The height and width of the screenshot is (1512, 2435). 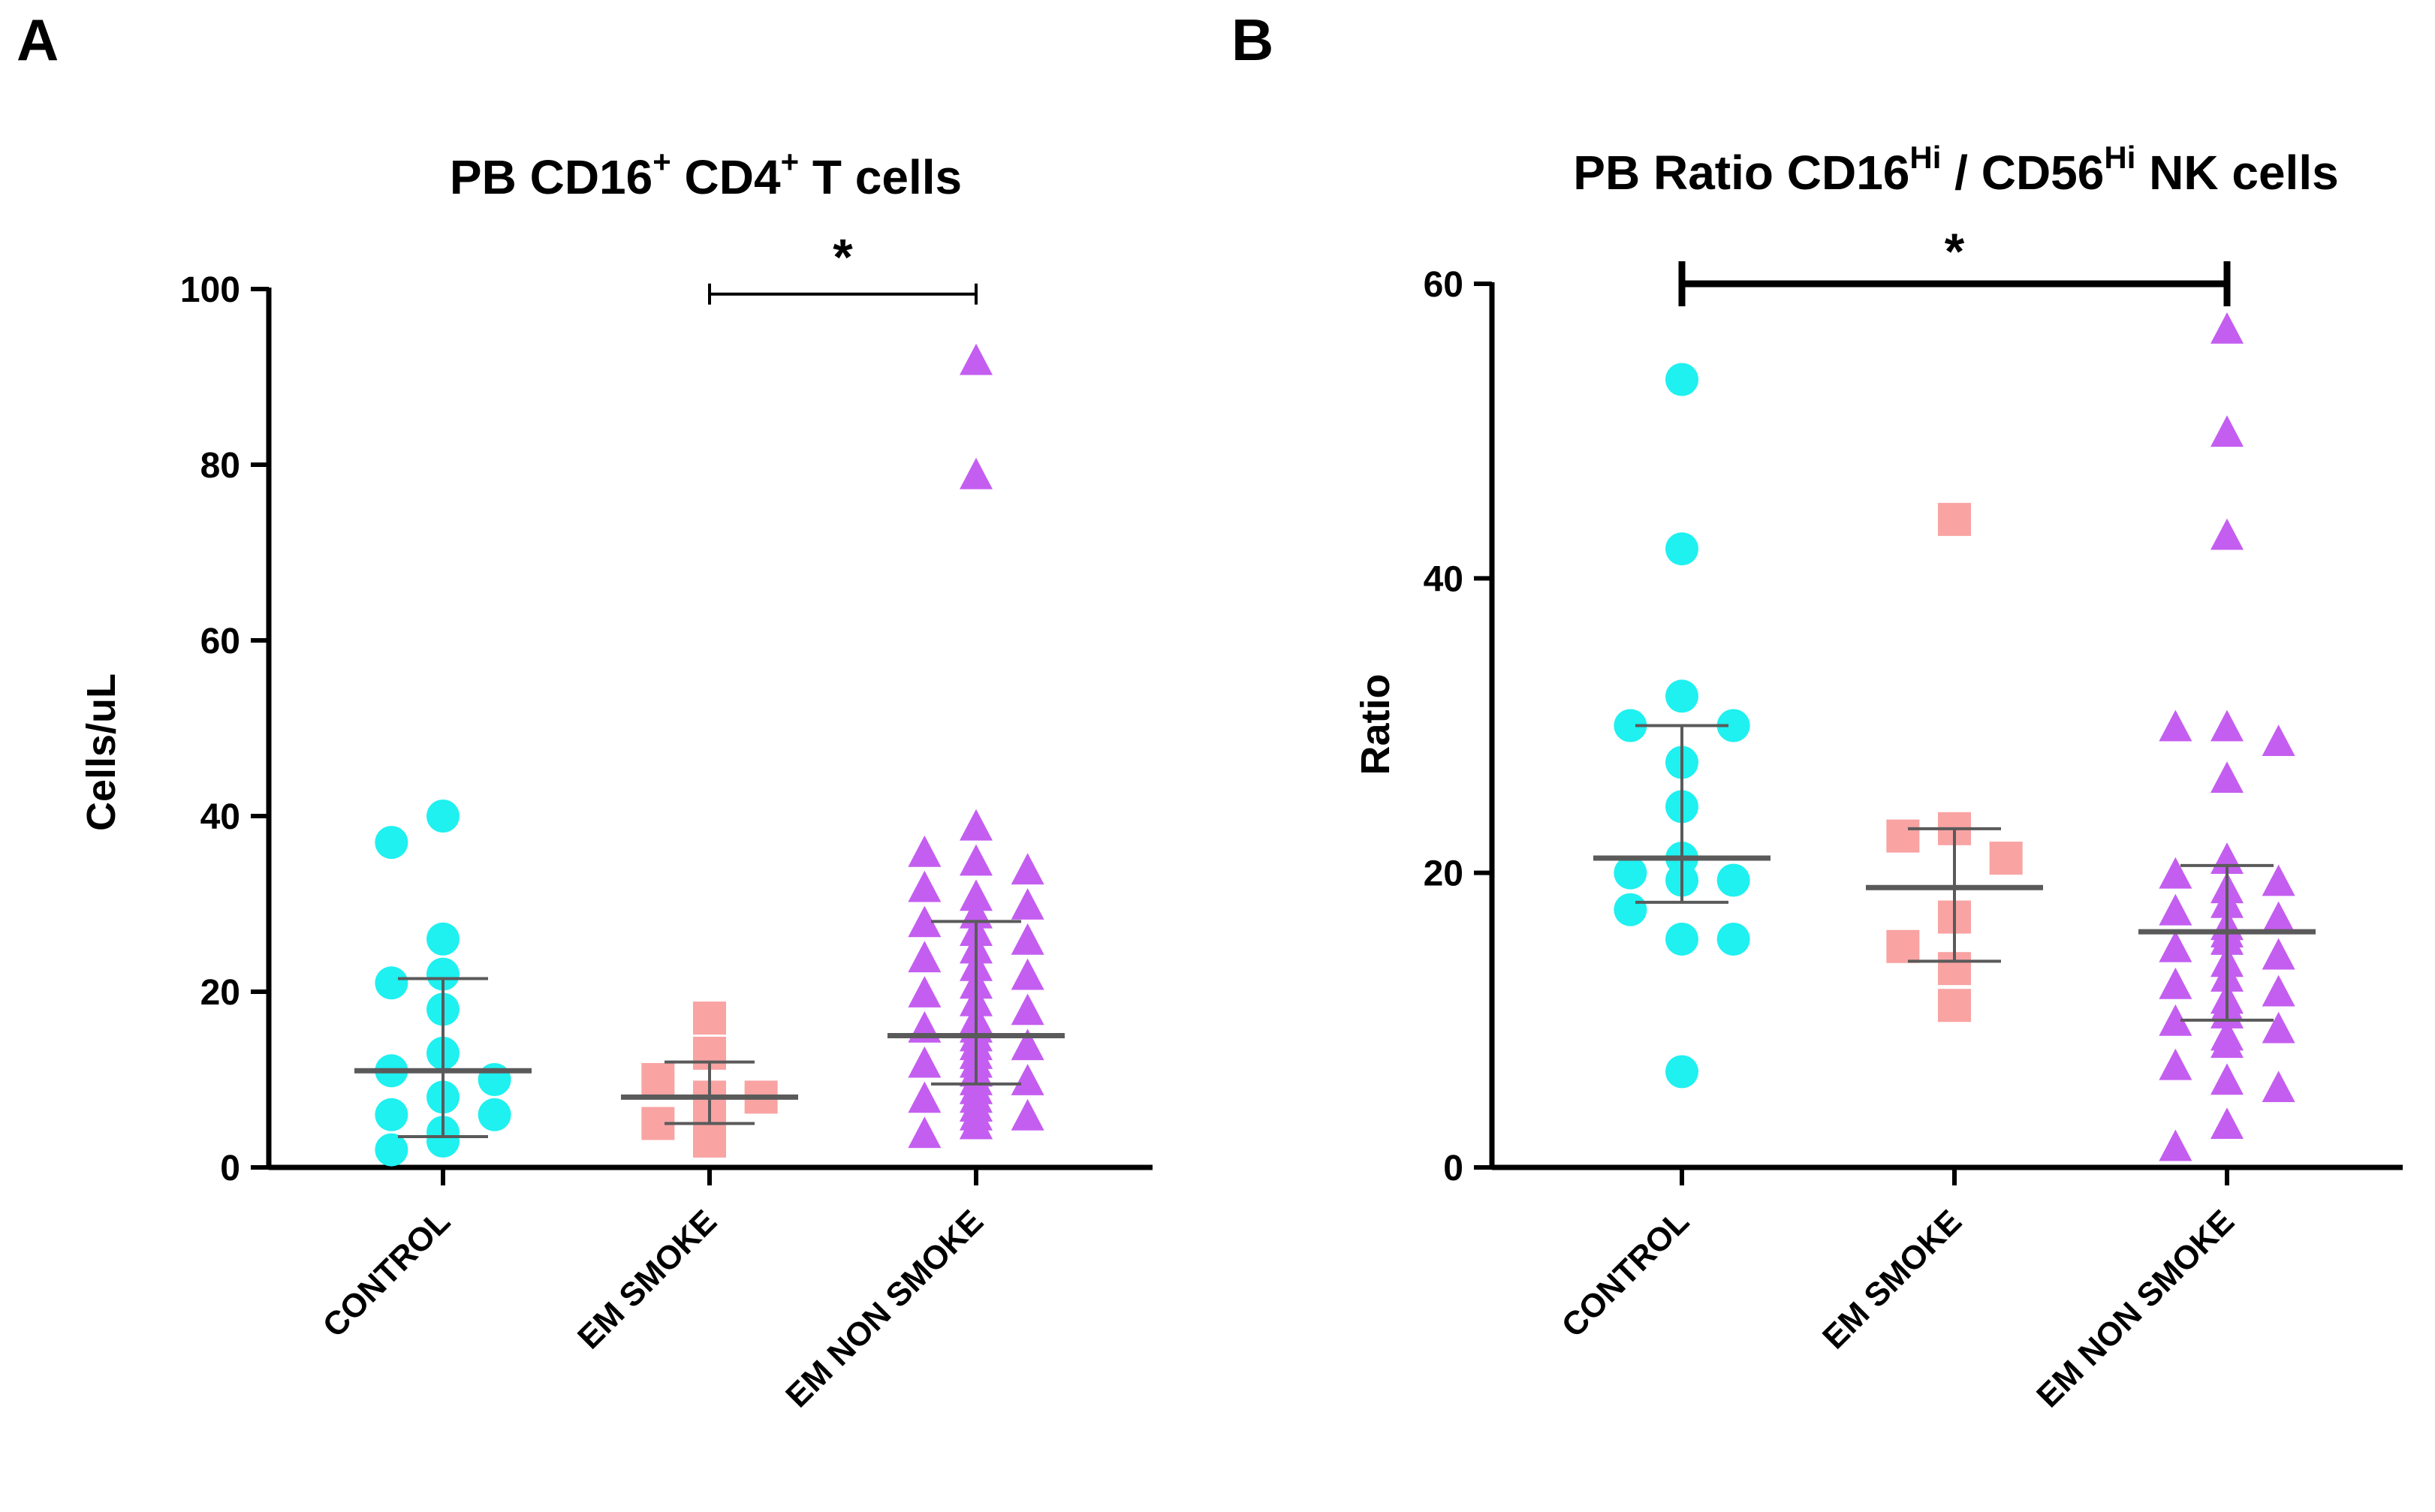 I want to click on b-category-label: EM SMOKE, so click(x=1892, y=1279).